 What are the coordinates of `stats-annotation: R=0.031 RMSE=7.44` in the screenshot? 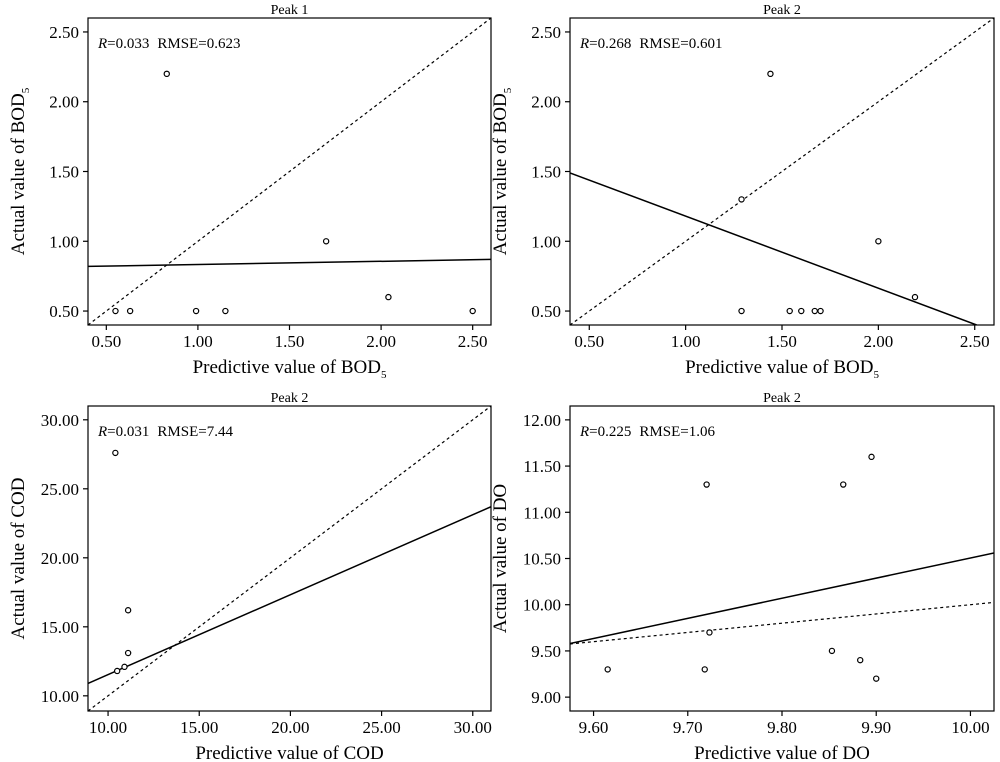 It's located at (165, 432).